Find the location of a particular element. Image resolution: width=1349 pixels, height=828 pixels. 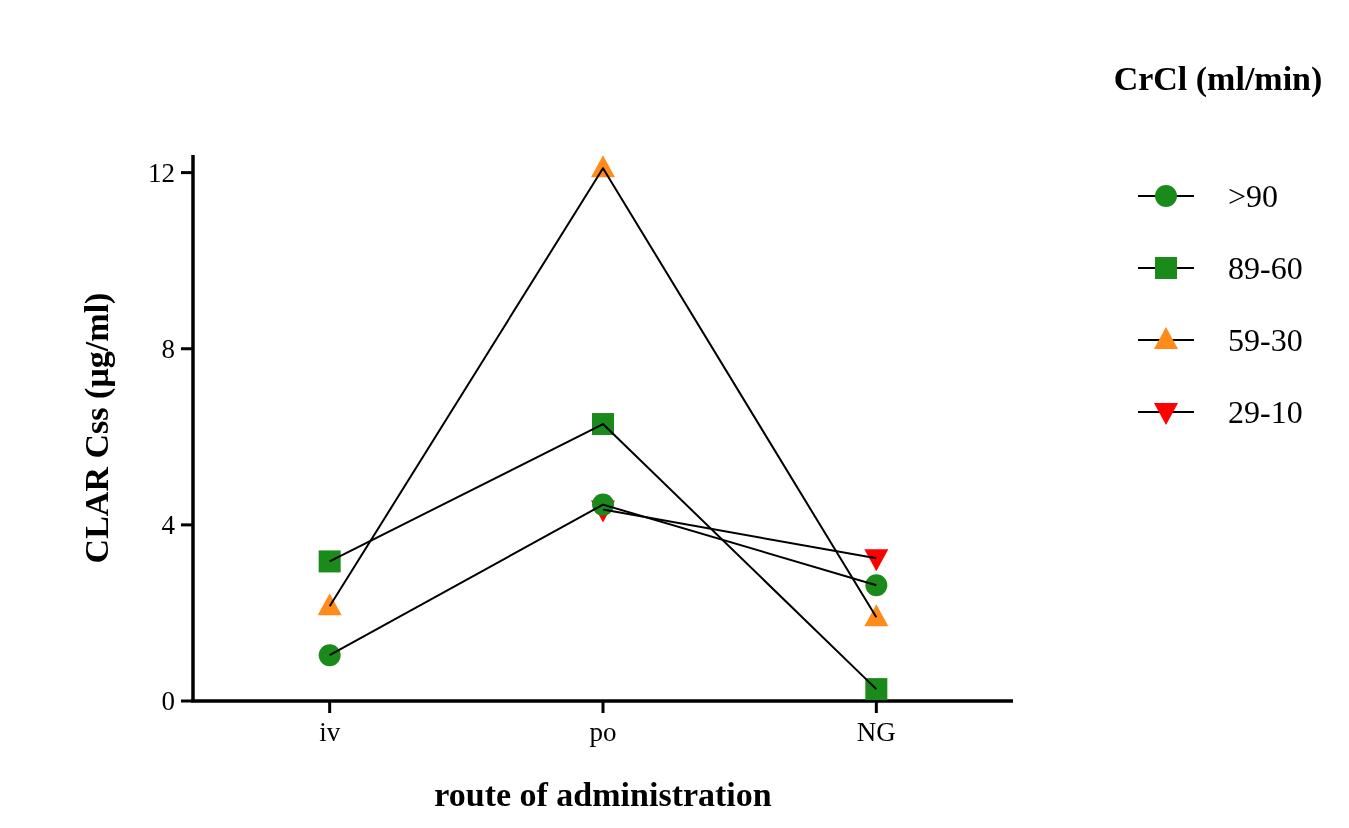

y-tick-label: 4 is located at coordinates (168, 525).